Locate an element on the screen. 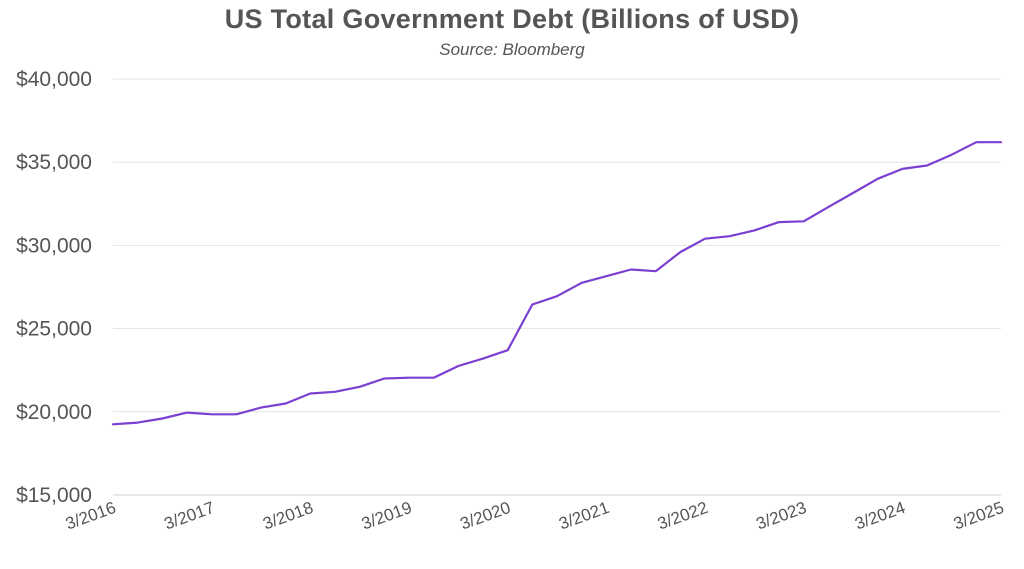 This screenshot has height=569, width=1024. y-tick-label: $40,000 is located at coordinates (54, 79).